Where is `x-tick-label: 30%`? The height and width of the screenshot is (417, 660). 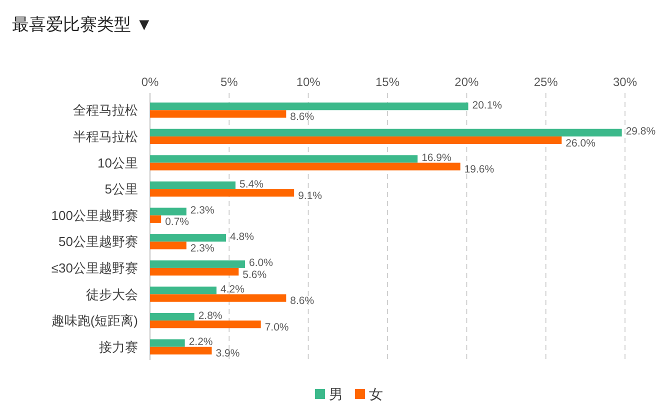 x-tick-label: 30% is located at coordinates (625, 82).